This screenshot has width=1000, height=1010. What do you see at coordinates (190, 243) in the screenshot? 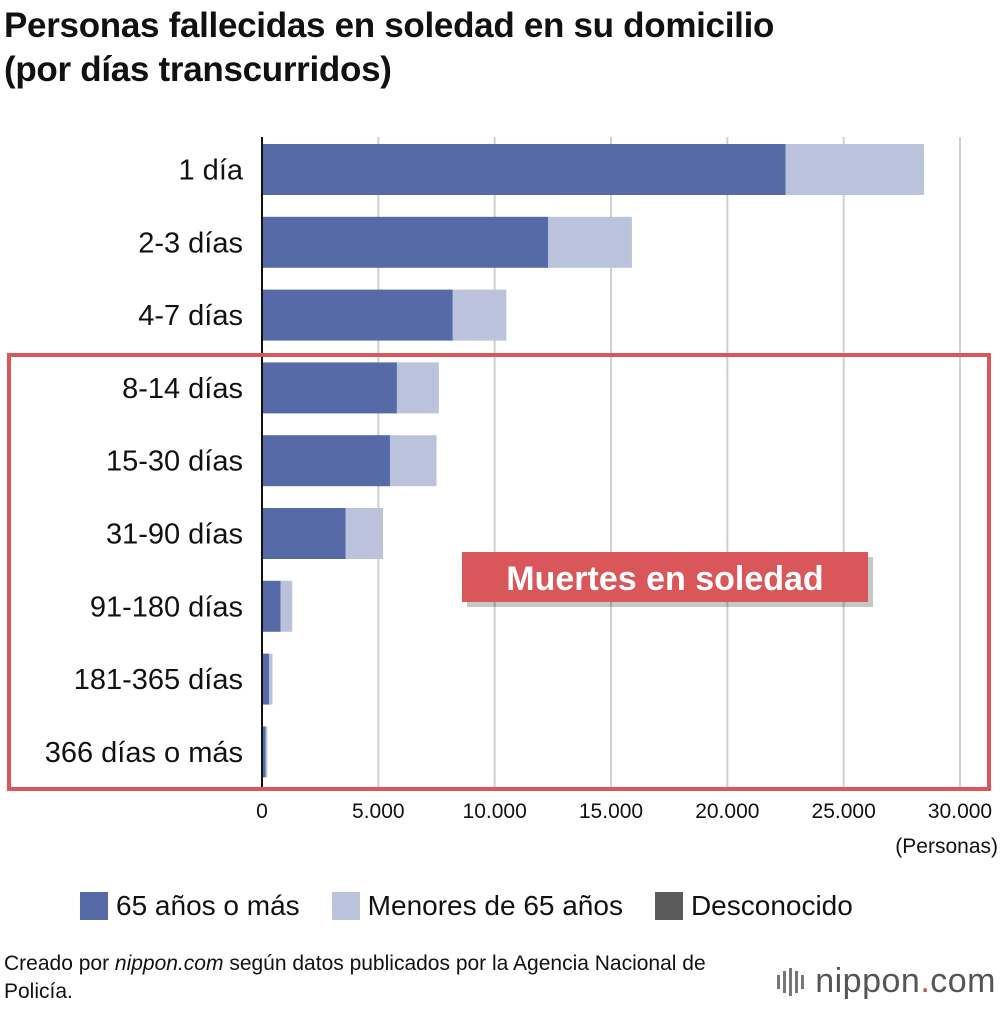
I see `category-label-1: 2-3 días` at bounding box center [190, 243].